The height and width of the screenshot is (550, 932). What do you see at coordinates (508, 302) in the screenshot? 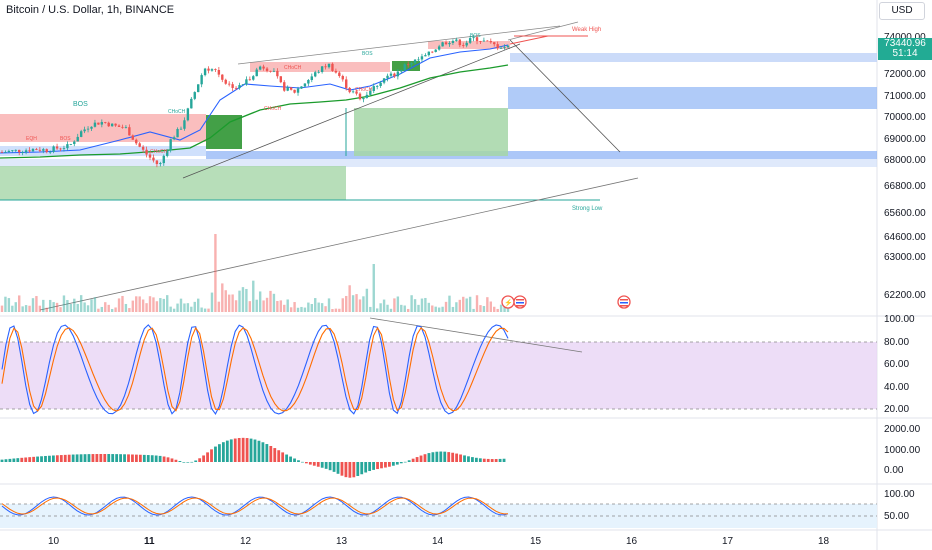
I see `us-event-flag-icon: ⚡` at bounding box center [508, 302].